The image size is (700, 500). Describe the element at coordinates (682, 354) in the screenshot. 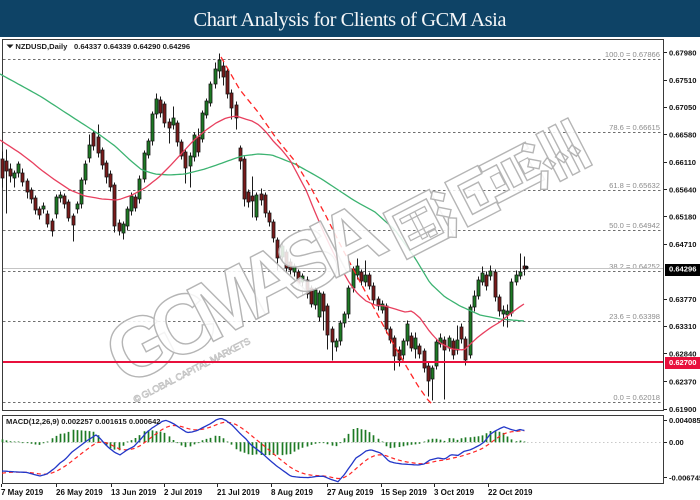

I see `svg-text: 0.62840` at that location.